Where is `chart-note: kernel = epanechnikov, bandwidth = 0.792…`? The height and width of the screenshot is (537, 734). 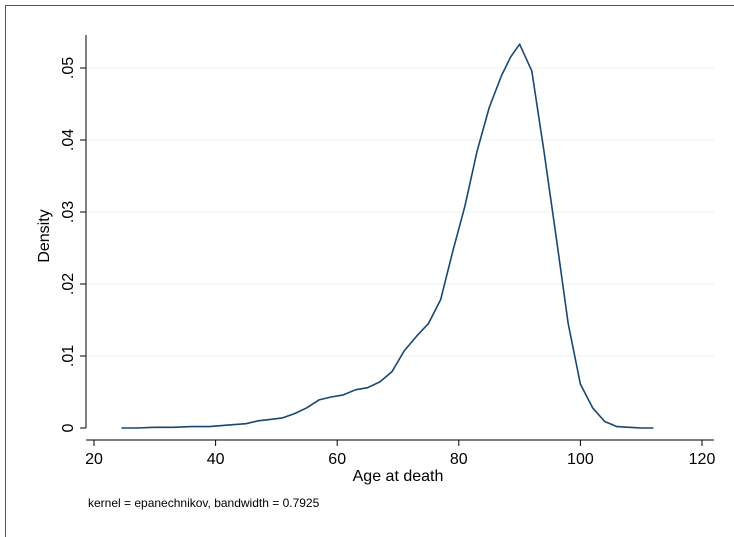
chart-note: kernel = epanechnikov, bandwidth = 0.792… is located at coordinates (204, 503).